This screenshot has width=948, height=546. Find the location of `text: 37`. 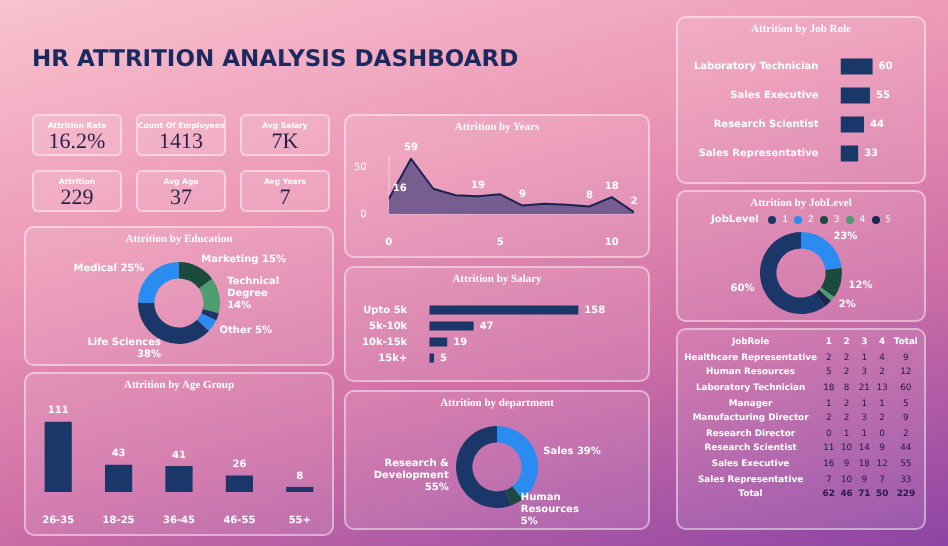

text: 37 is located at coordinates (181, 198).